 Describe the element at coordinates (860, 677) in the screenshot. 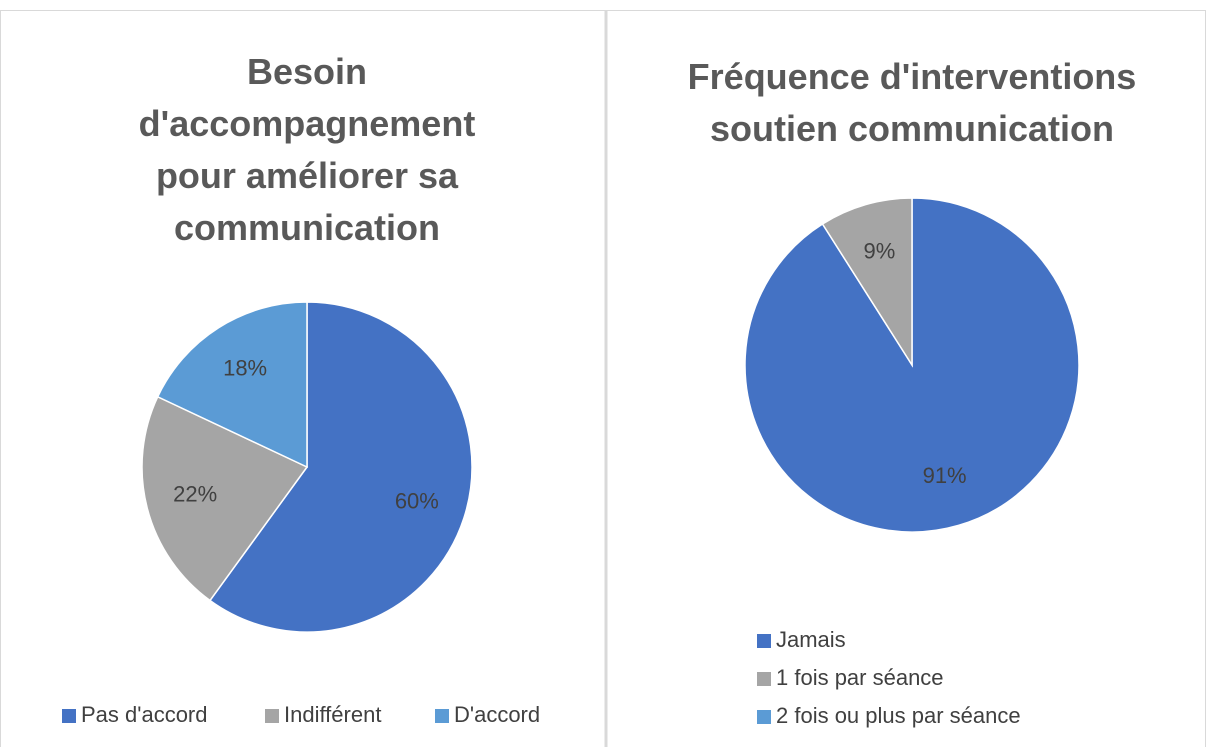

I see `legend-label: 1 fois par séance` at that location.